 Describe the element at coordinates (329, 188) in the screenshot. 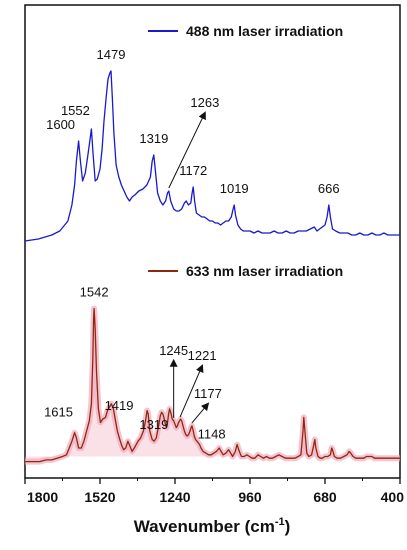

I see `peak-label-666-s0: 666` at that location.